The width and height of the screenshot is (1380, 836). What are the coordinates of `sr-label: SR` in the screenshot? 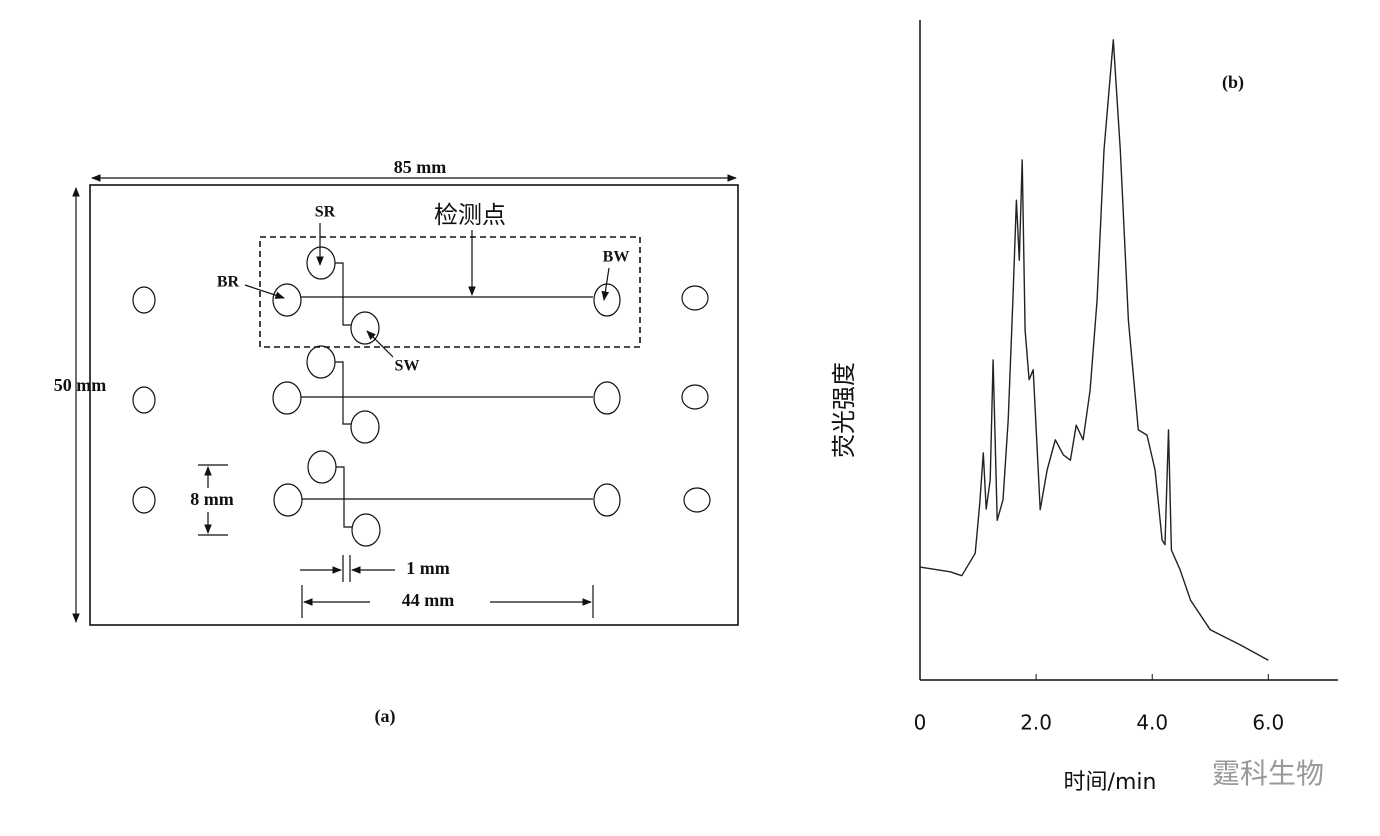 It's located at (325, 212).